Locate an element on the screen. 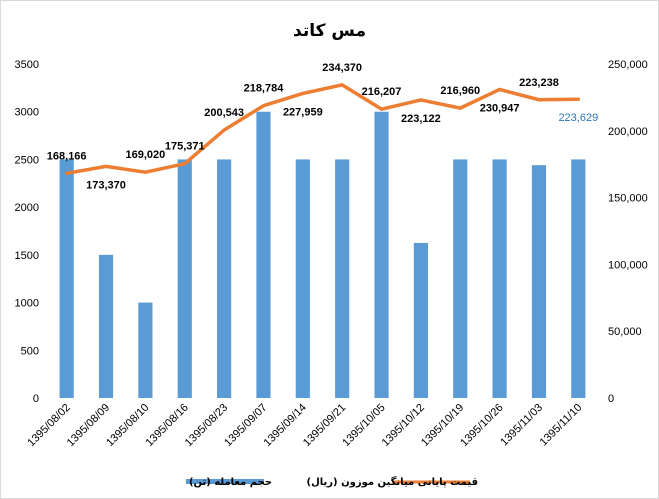 The height and width of the screenshot is (499, 659). legend-bar-swatch is located at coordinates (225, 481).